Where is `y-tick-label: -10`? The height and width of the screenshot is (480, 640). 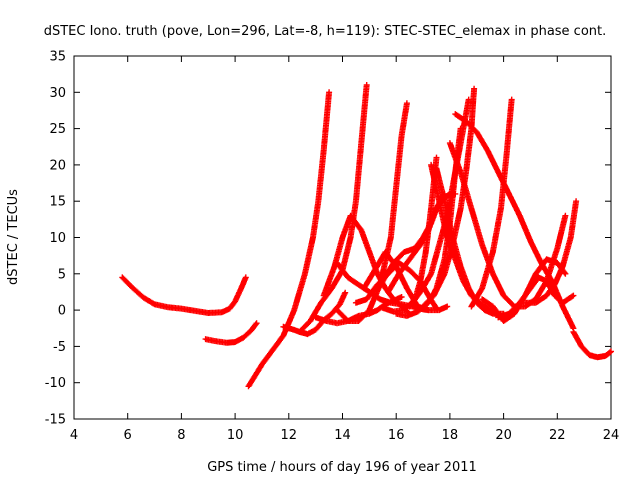
y-tick-label: -10 is located at coordinates (55, 383).